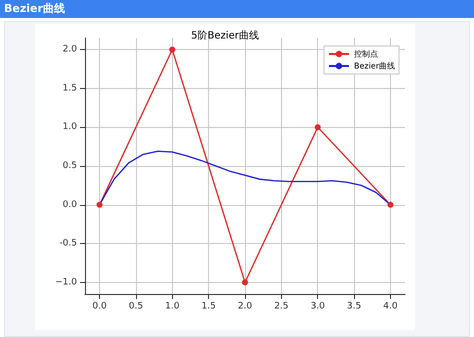  Describe the element at coordinates (136, 307) in the screenshot. I see `x-tick-label: 0.5` at that location.